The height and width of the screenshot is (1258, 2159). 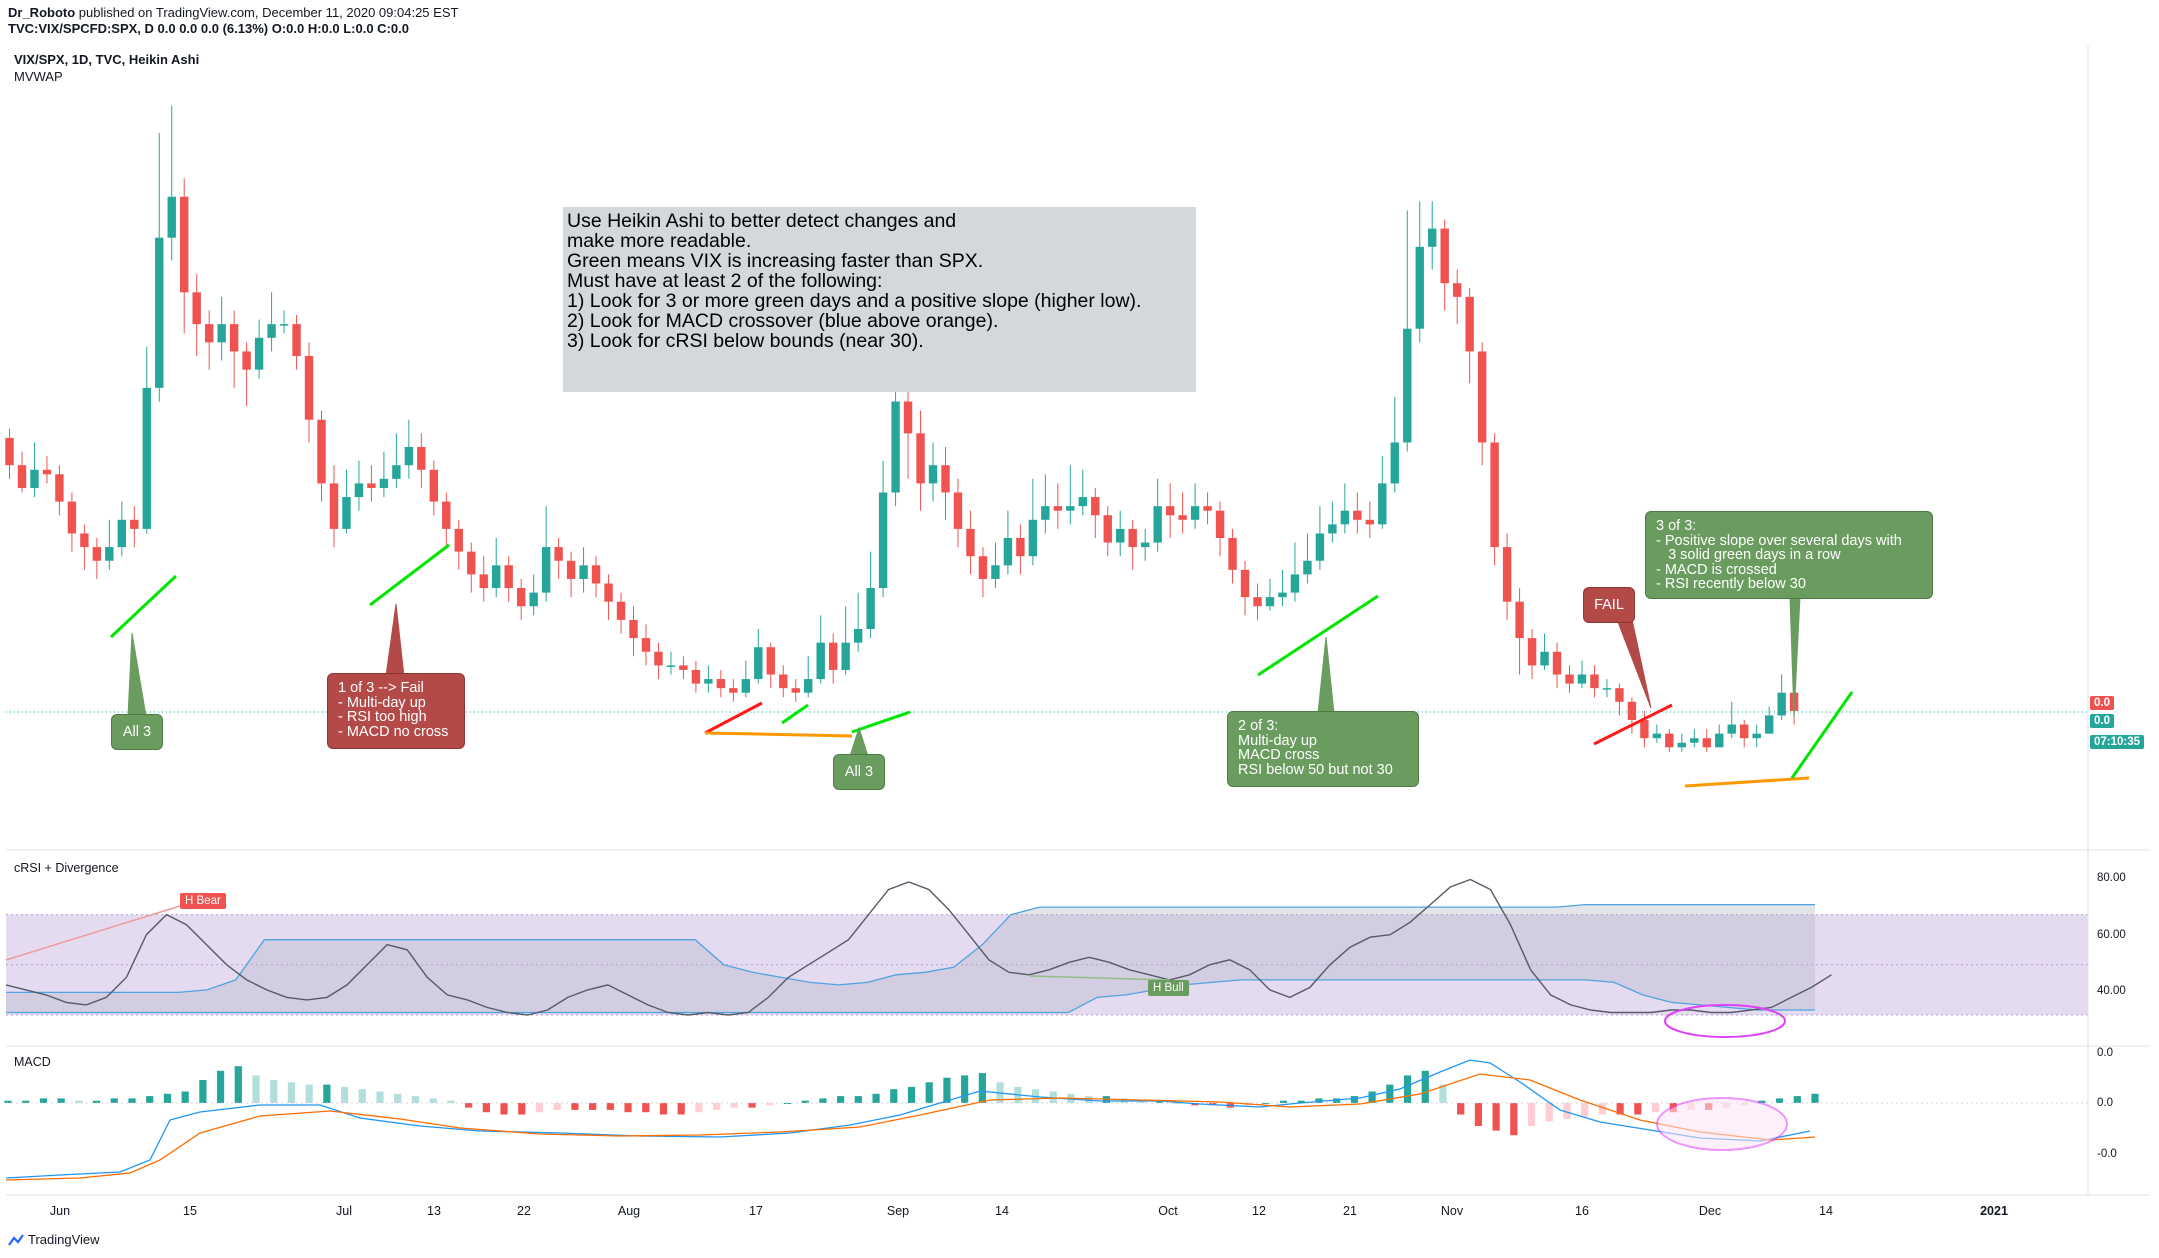 I want to click on callout-all3-june: All 3, so click(x=137, y=732).